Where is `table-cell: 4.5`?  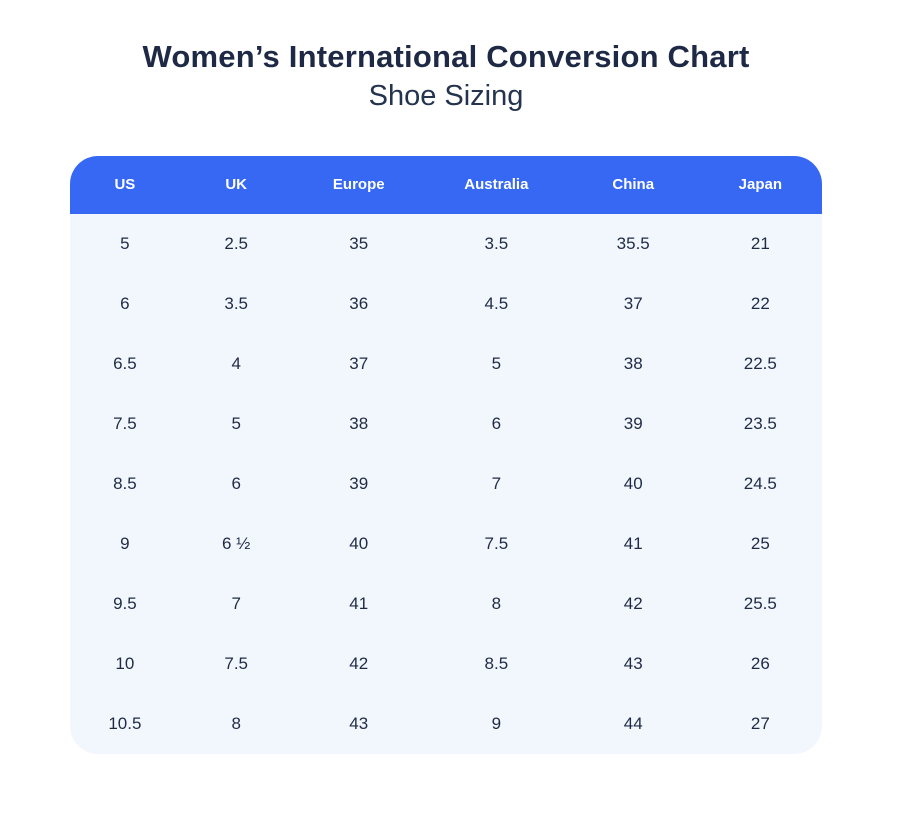 table-cell: 4.5 is located at coordinates (496, 303).